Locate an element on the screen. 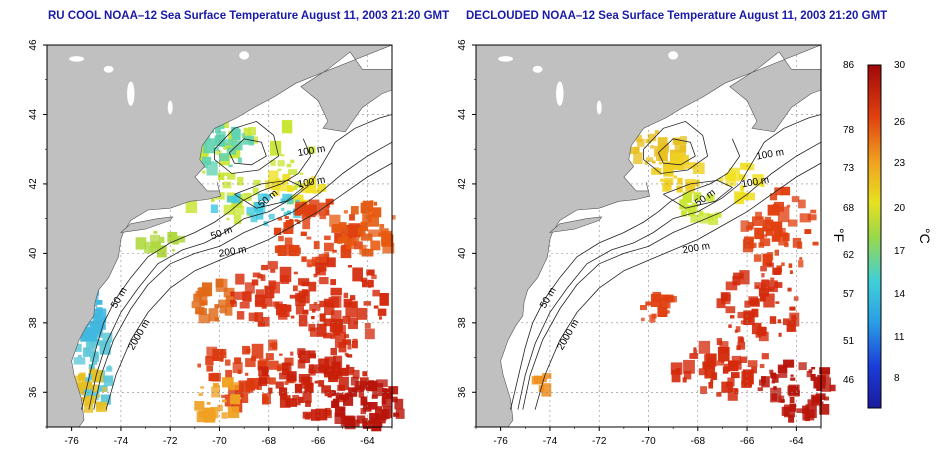 Image resolution: width=950 pixels, height=475 pixels. colorbar-c-tick: 20 is located at coordinates (900, 208).